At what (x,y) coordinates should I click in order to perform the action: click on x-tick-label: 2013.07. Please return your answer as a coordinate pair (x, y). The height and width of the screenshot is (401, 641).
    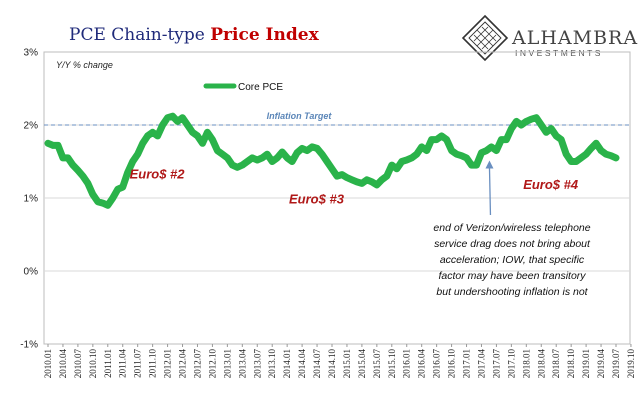
    Looking at the image, I should click on (257, 364).